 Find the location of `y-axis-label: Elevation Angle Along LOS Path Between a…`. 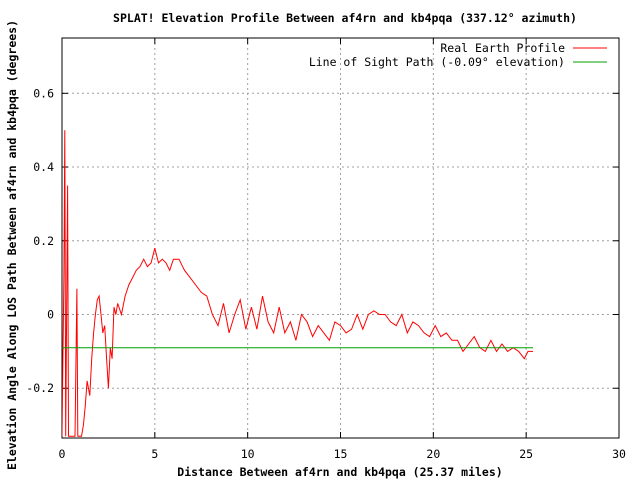

y-axis-label: Elevation Angle Along LOS Path Between a… is located at coordinates (12, 245).